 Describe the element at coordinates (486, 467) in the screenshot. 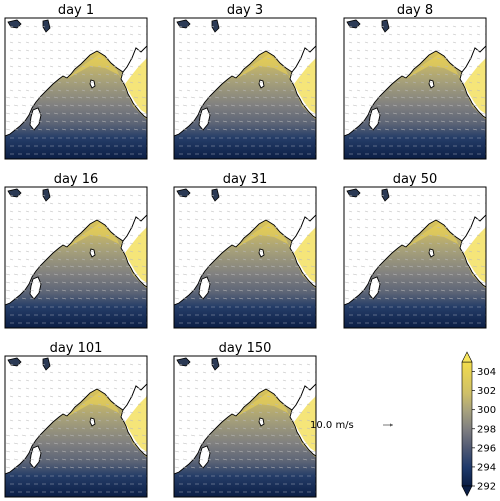

I see `colorbar-tick-label: 294` at that location.